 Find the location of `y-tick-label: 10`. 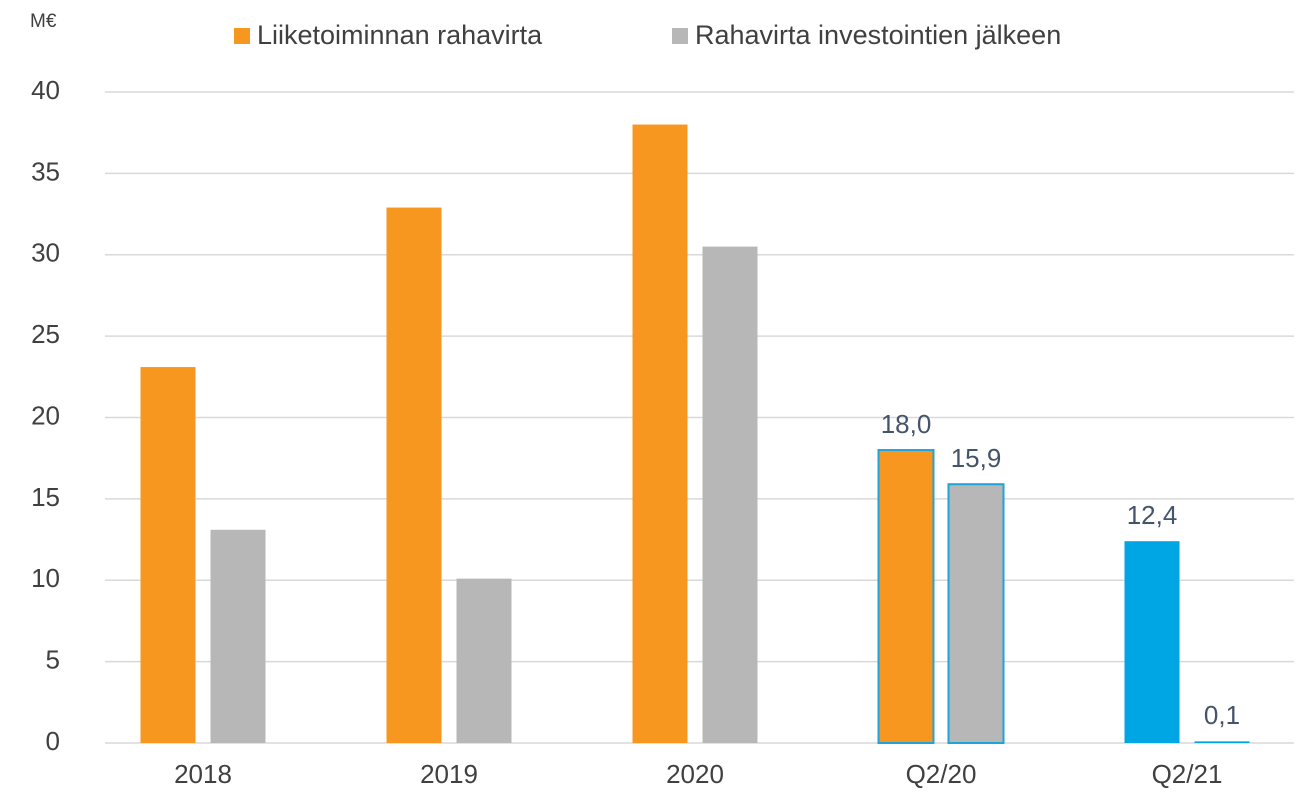

y-tick-label: 10 is located at coordinates (45, 578).